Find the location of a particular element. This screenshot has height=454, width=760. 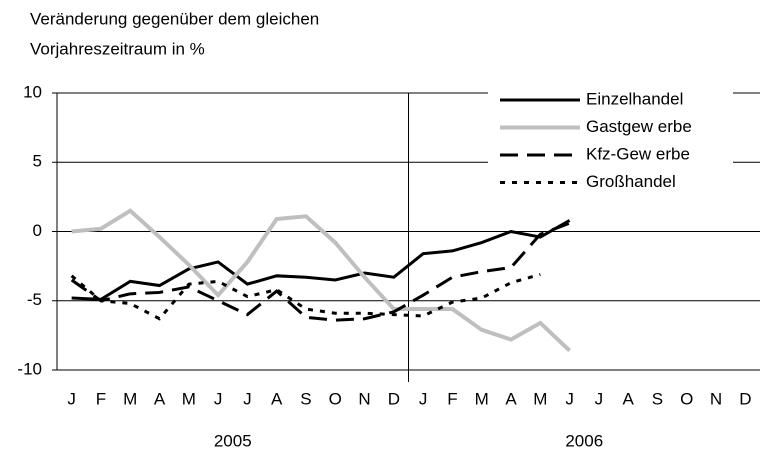

y-tick-label: -10 is located at coordinates (29, 368).